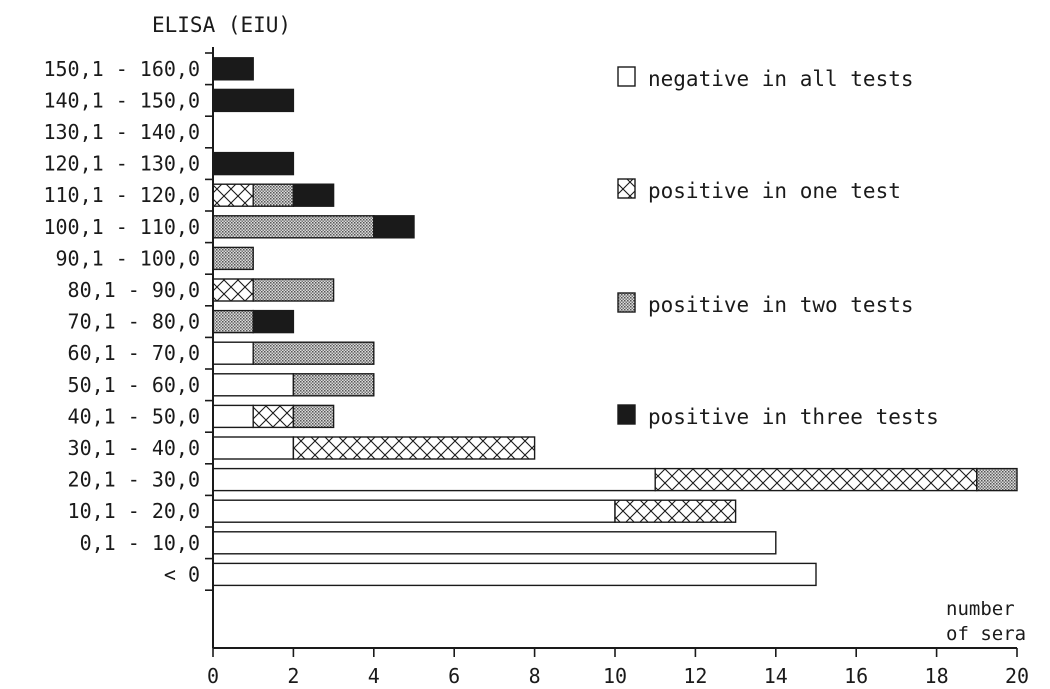 The width and height of the screenshot is (1050, 689). What do you see at coordinates (626, 76) in the screenshot?
I see `legend-swatch-open` at bounding box center [626, 76].